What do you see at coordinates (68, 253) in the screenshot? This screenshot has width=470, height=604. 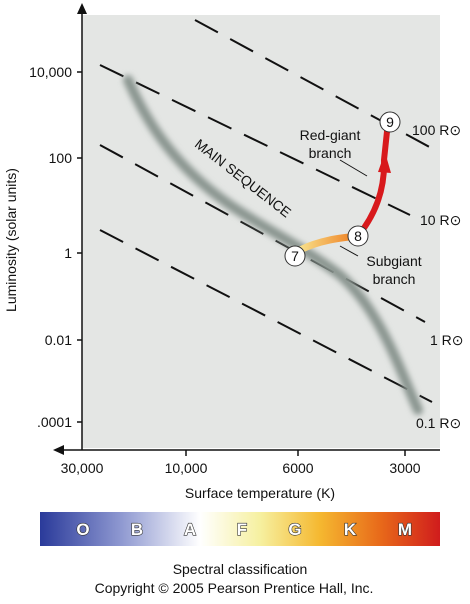 I see `y-tick-label: 1` at bounding box center [68, 253].